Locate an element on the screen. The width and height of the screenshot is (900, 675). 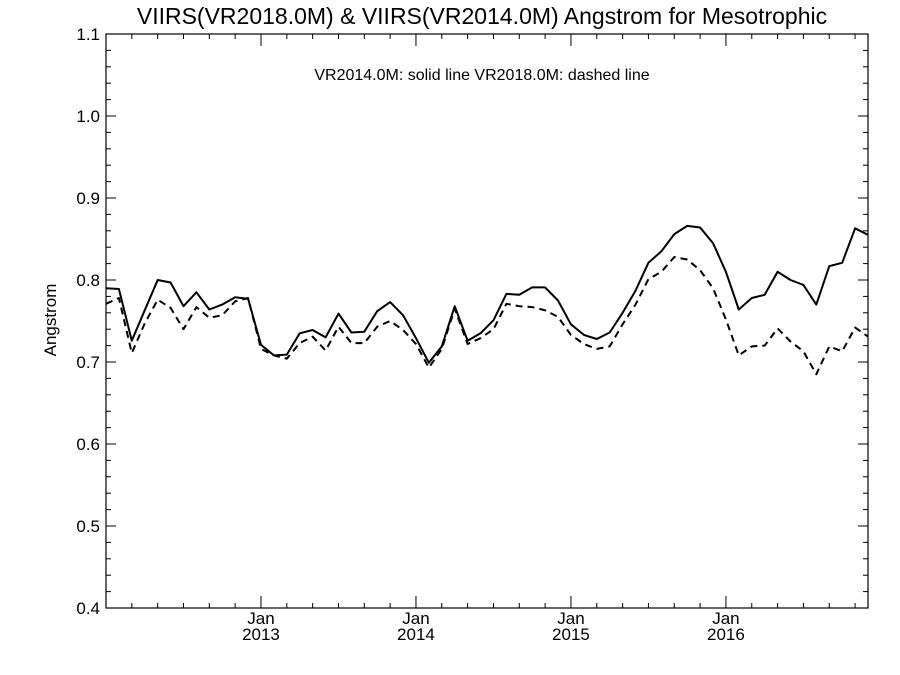
y-axis-label: Angstrom is located at coordinates (50, 320).